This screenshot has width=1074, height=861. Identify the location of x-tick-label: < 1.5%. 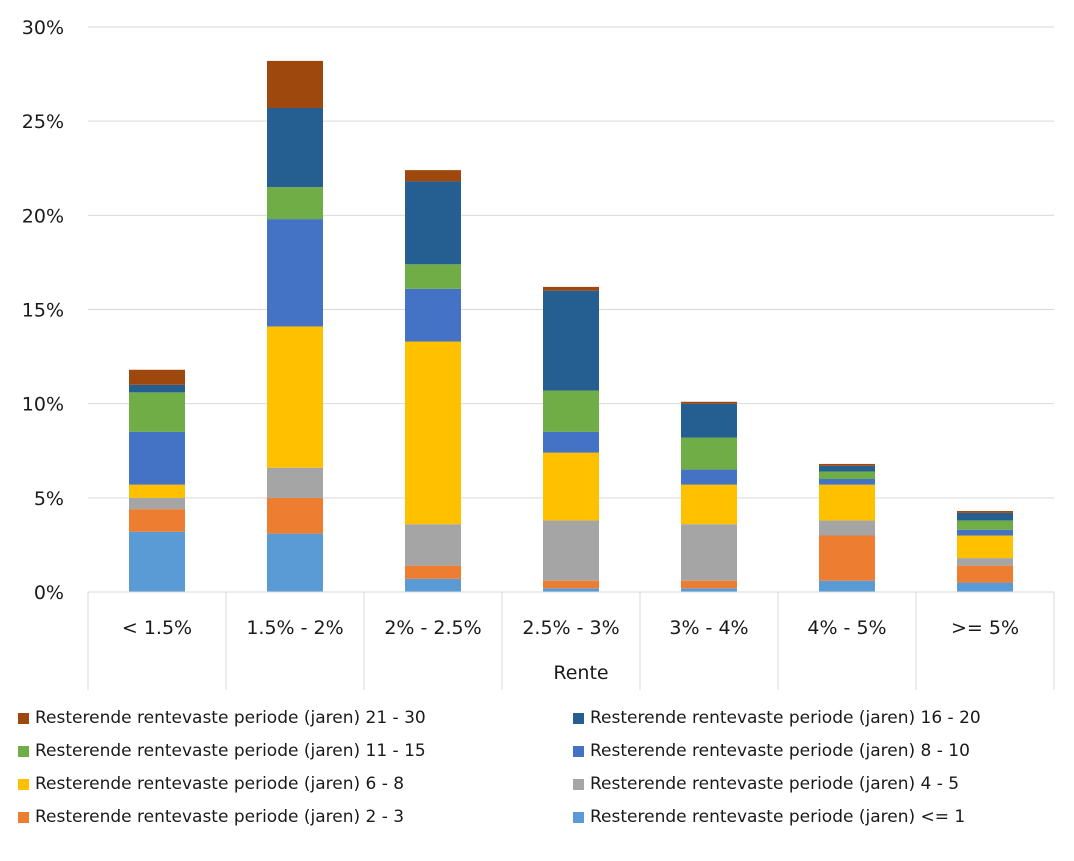
(157, 628).